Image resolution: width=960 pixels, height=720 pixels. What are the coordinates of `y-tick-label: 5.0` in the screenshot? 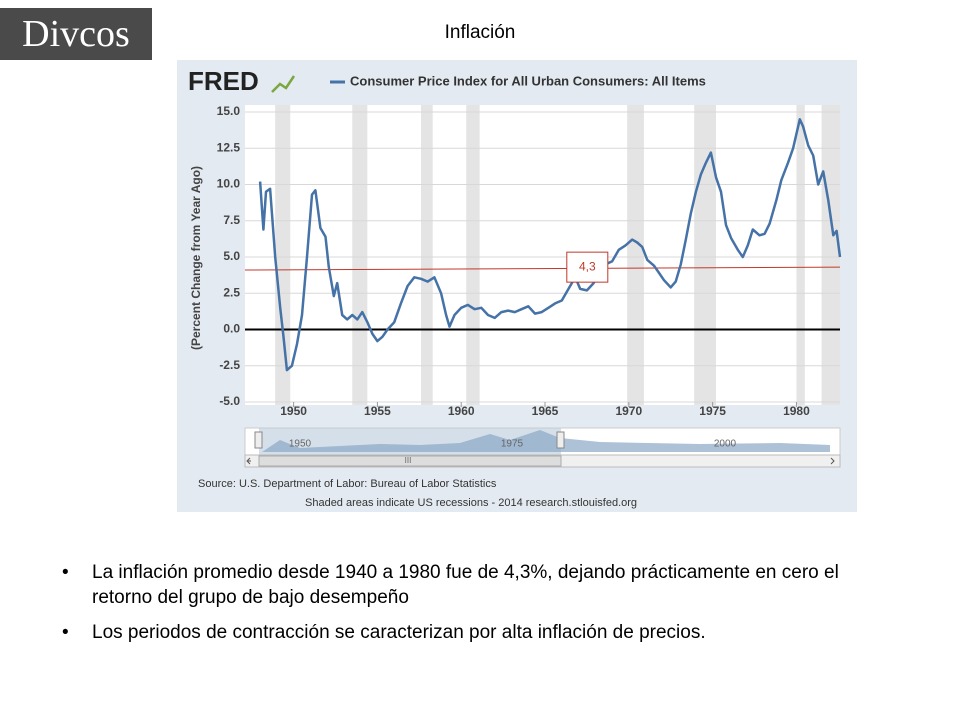 It's located at (231, 256).